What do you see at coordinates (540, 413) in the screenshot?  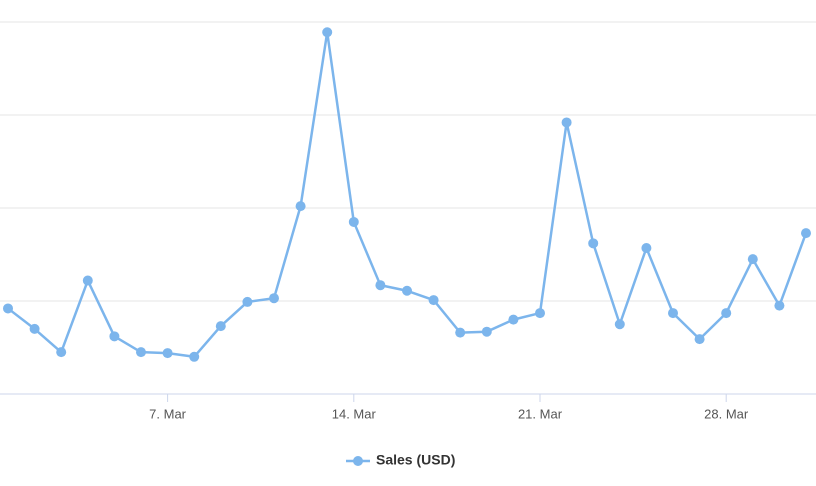 I see `x-tick-label: 21. Mar` at bounding box center [540, 413].